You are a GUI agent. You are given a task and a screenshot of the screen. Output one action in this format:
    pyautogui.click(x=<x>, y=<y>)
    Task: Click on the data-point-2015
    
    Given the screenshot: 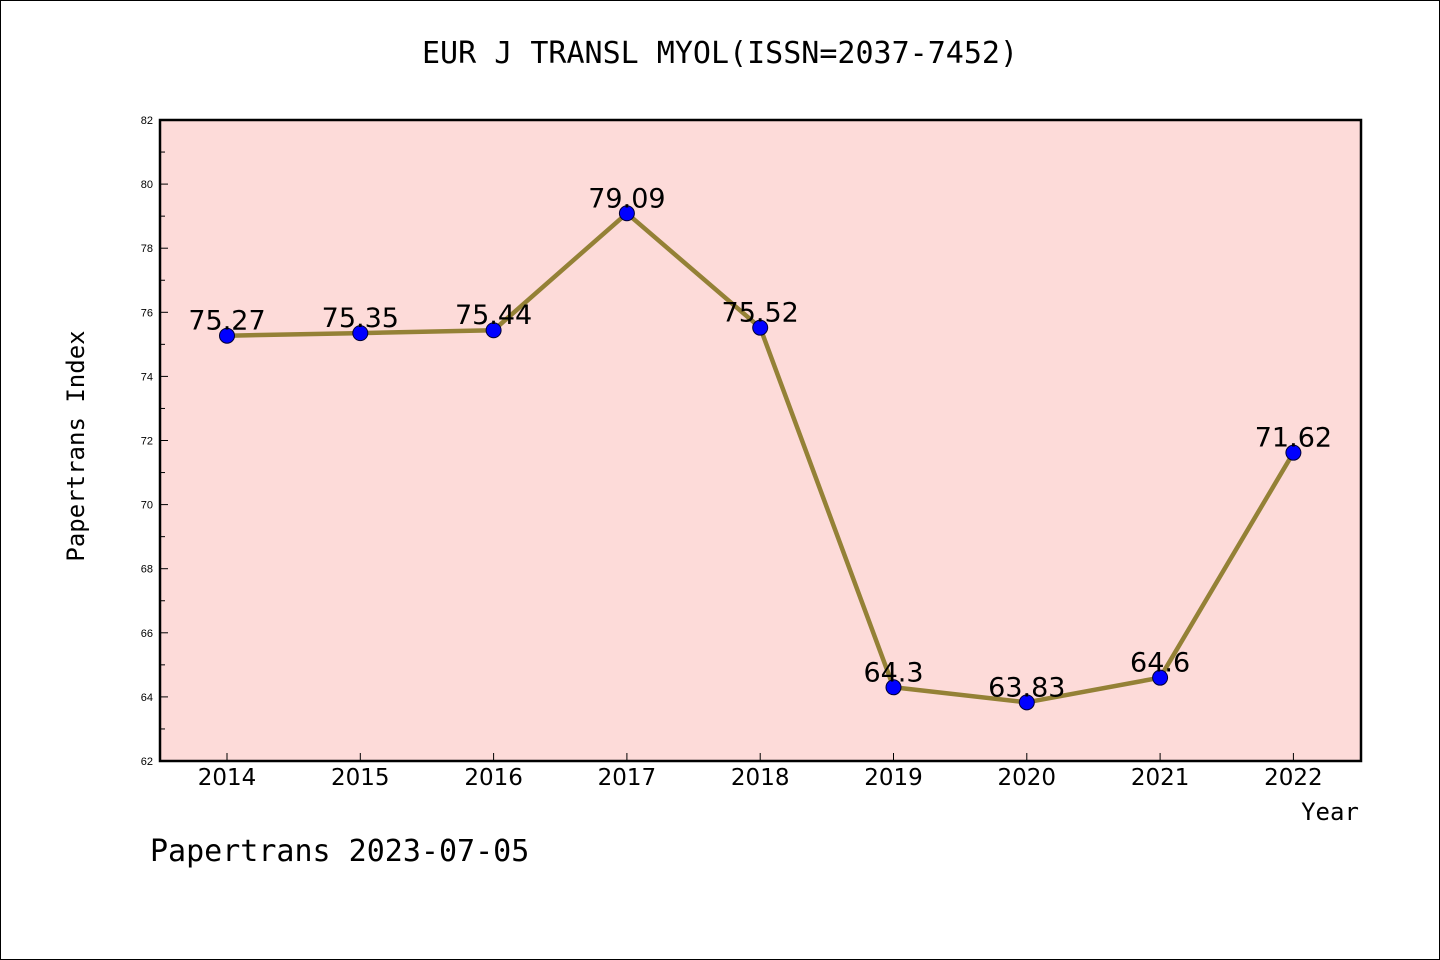 What is the action you would take?
    pyautogui.click(x=360, y=333)
    